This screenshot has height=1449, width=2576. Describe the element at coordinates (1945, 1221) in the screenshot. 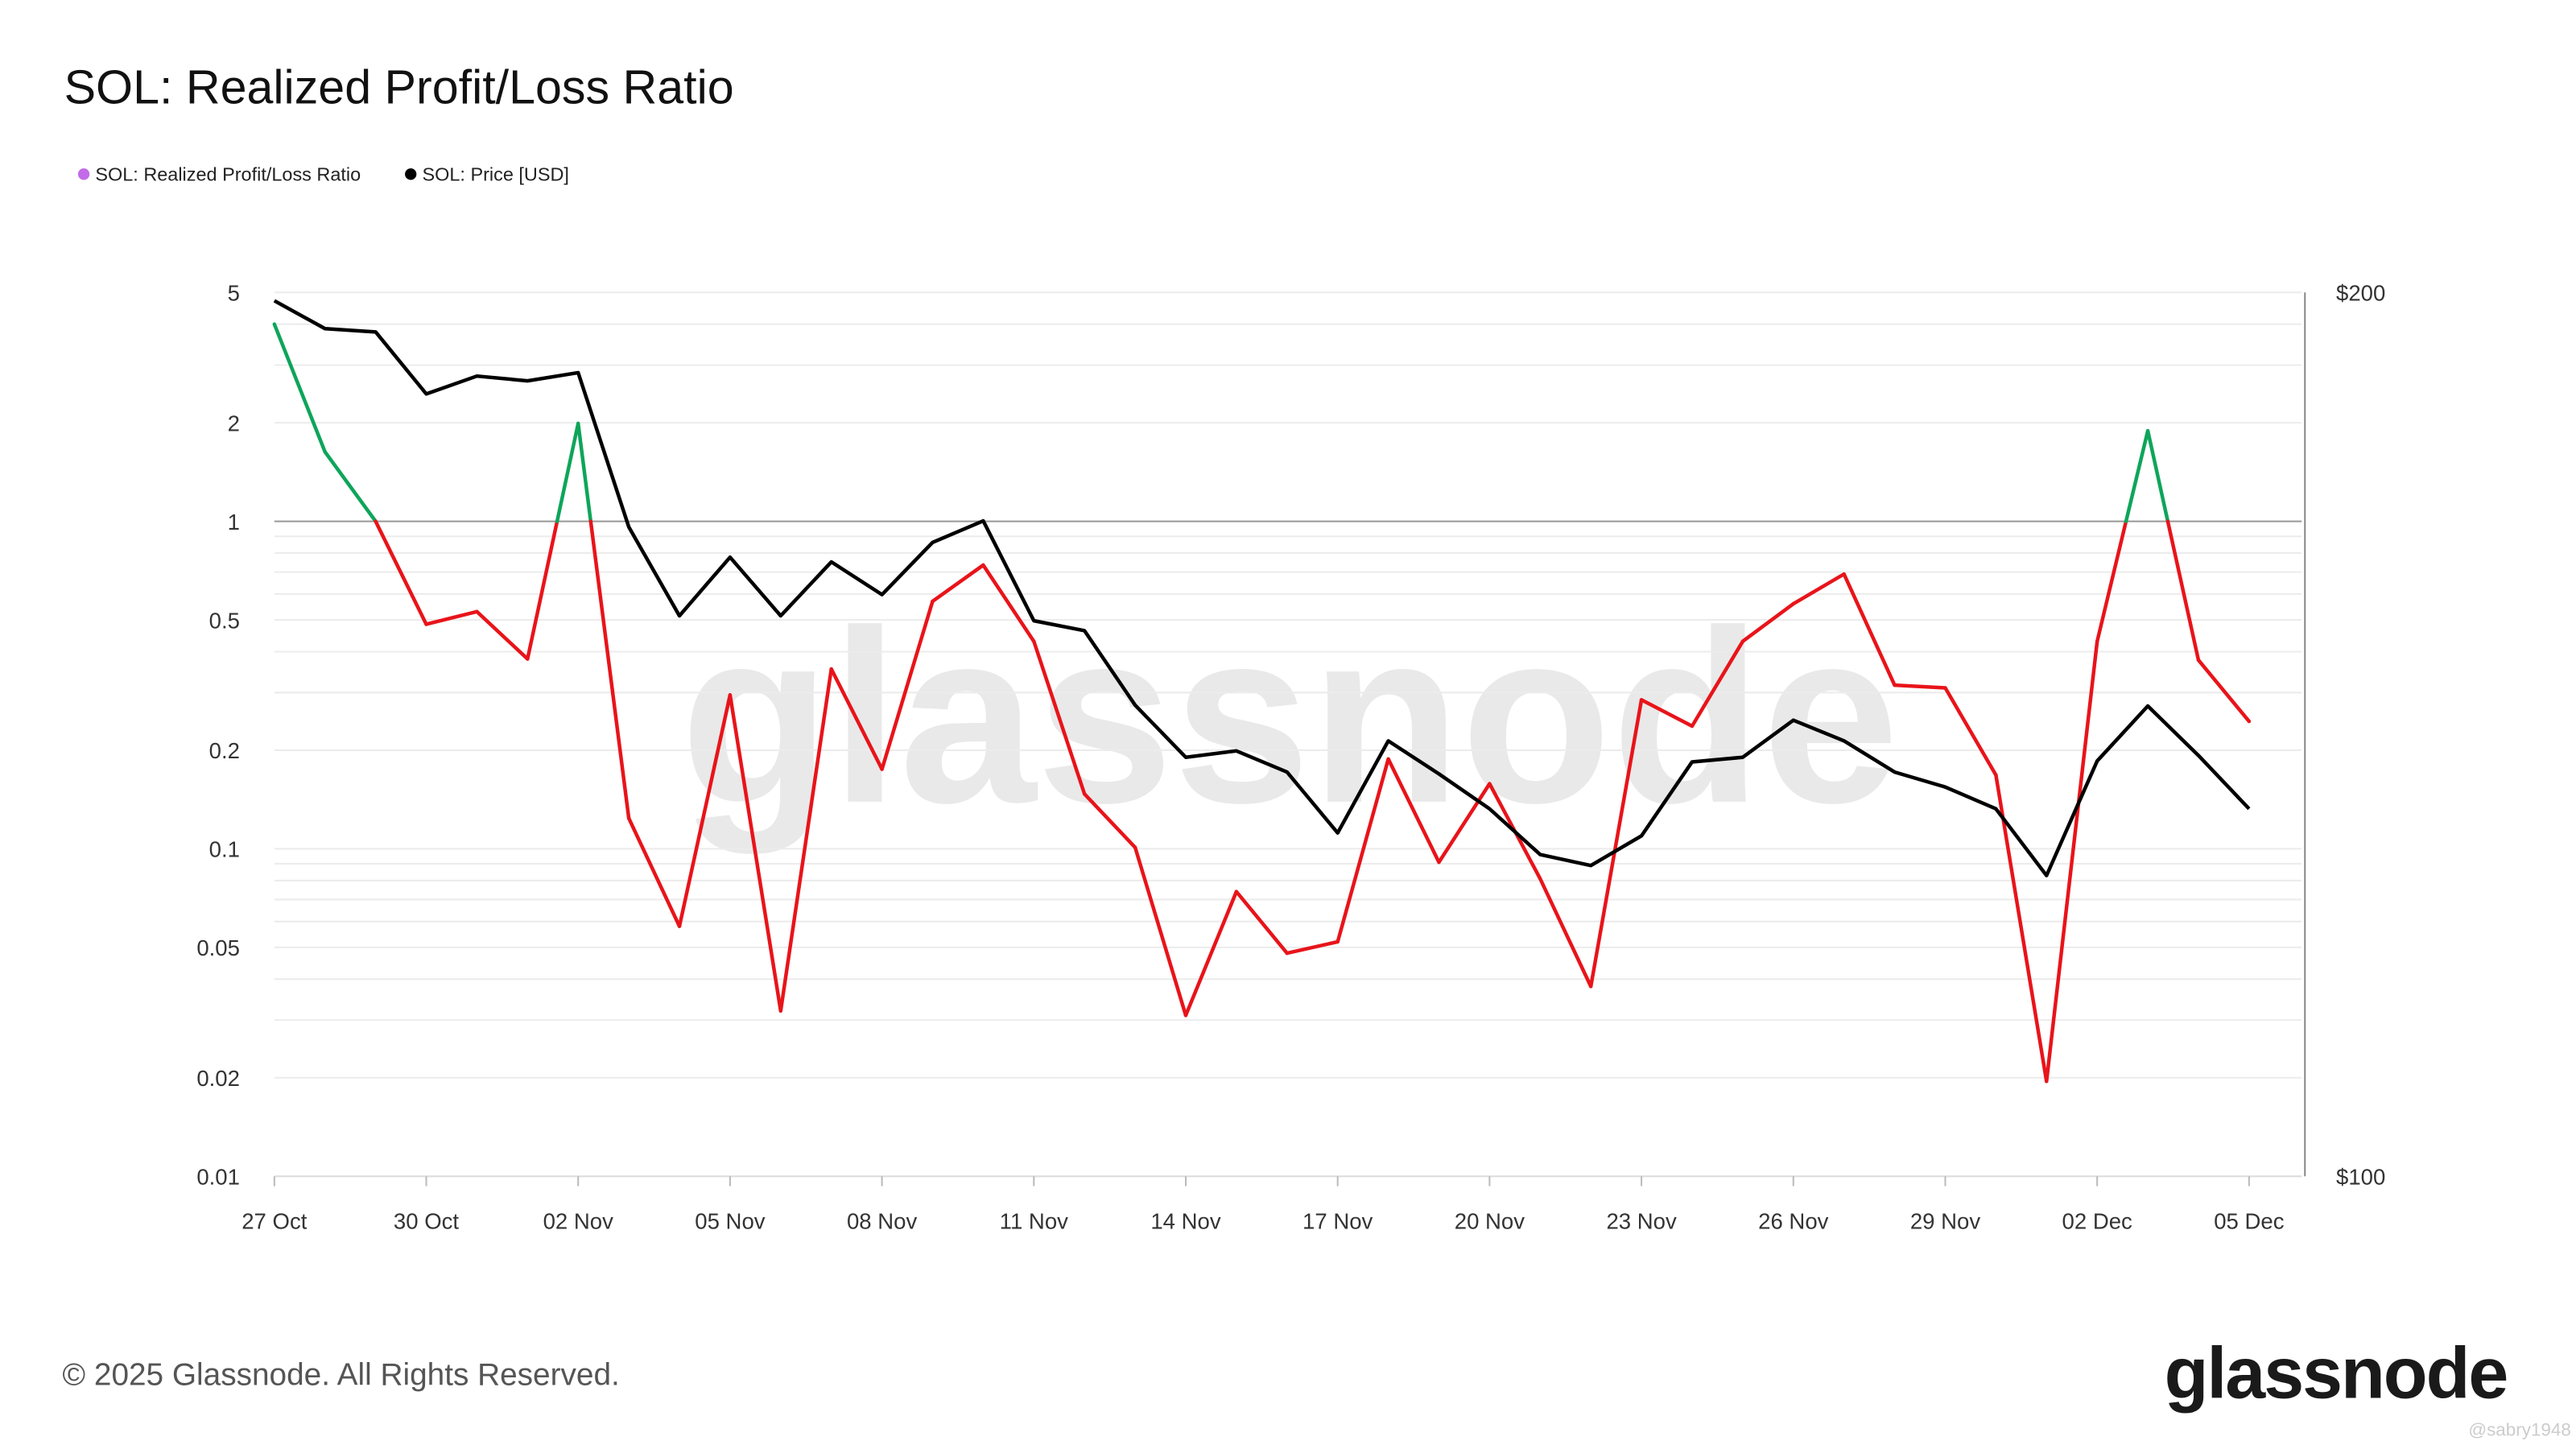

I see `x-tick-label: 29 Nov` at that location.